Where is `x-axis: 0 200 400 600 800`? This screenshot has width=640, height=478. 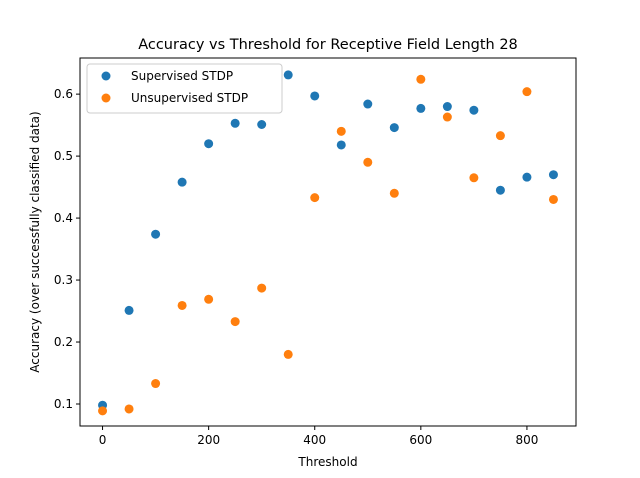 x-axis: 0 200 400 600 800 is located at coordinates (318, 436).